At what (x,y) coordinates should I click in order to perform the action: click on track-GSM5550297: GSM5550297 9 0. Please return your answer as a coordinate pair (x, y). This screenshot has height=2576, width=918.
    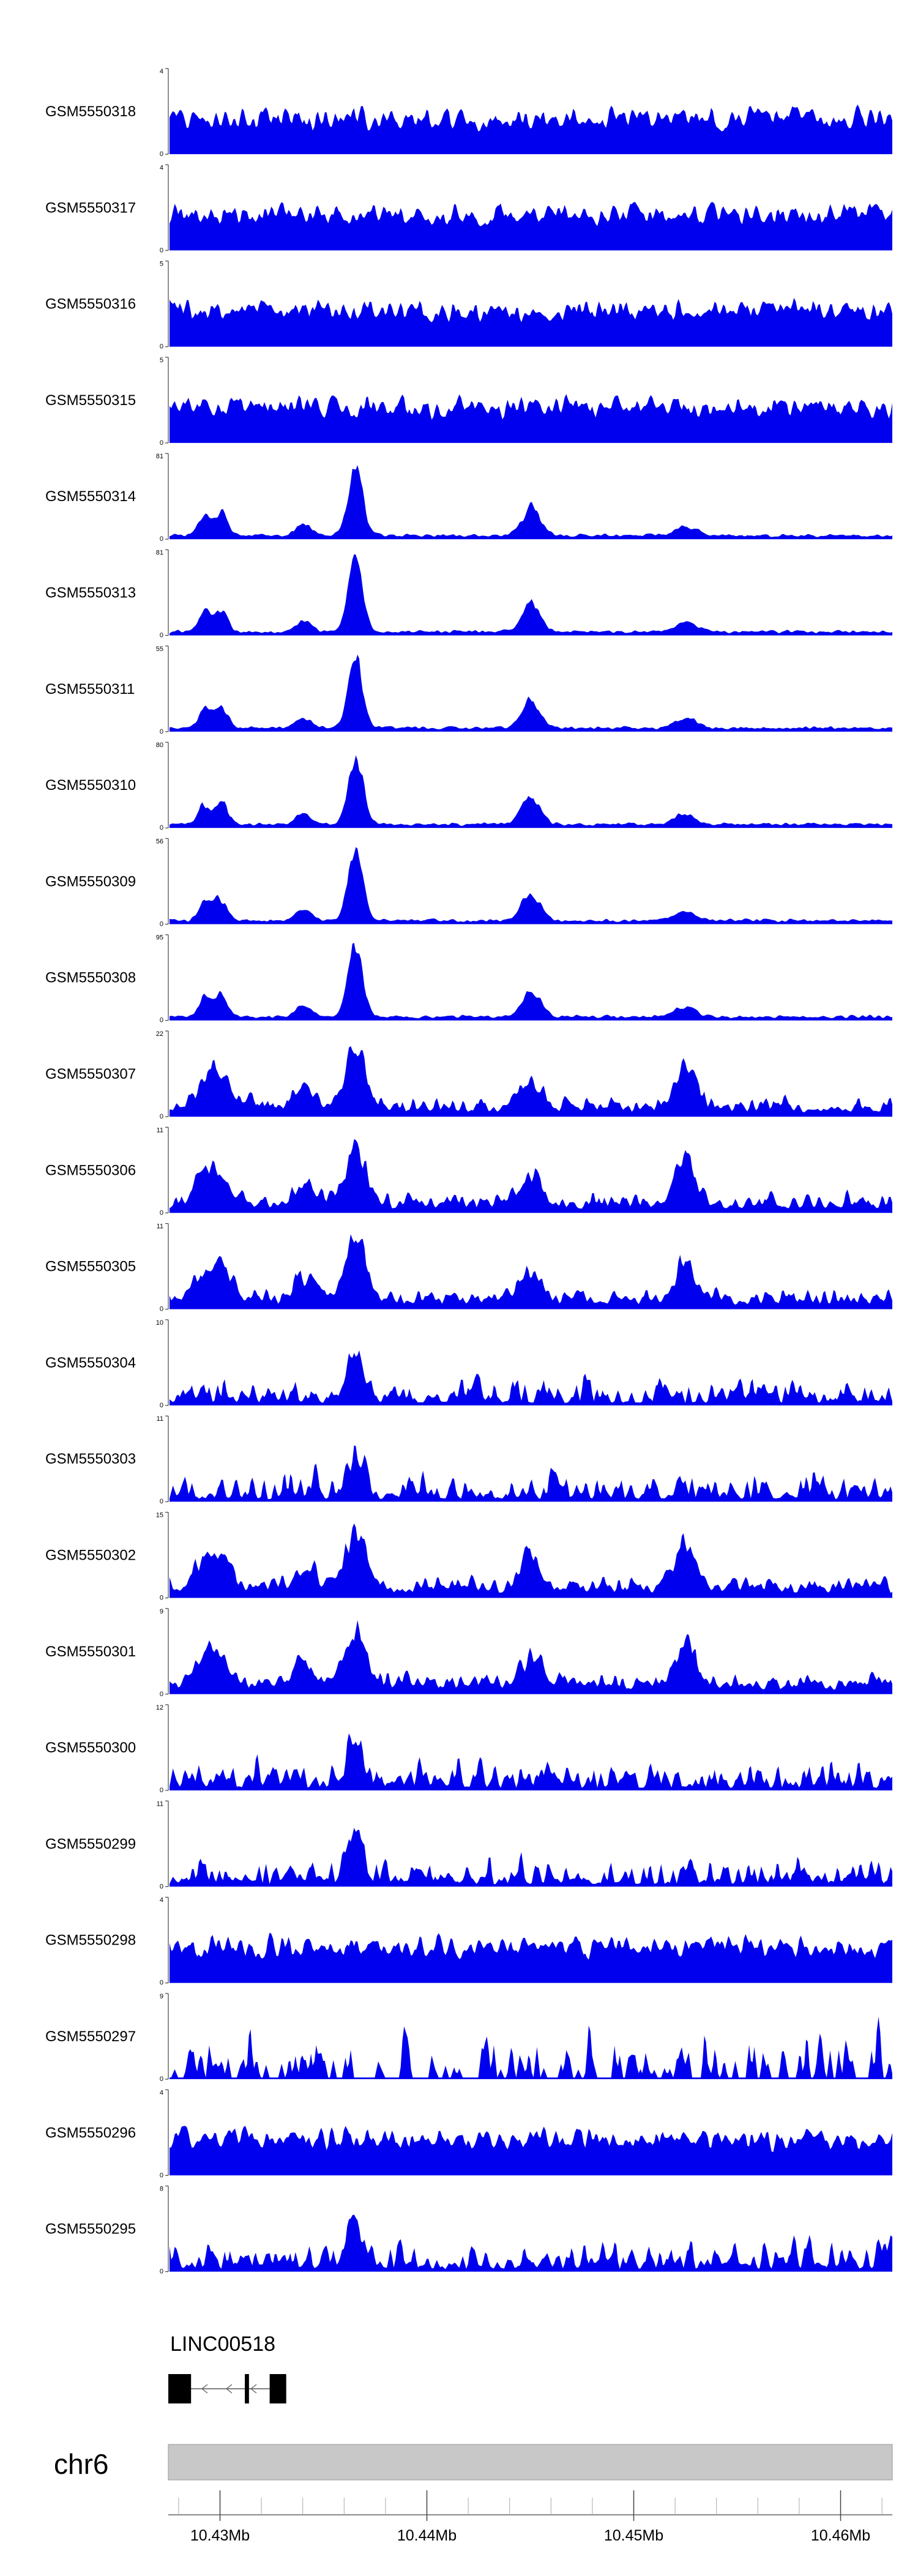
    Looking at the image, I should click on (468, 2038).